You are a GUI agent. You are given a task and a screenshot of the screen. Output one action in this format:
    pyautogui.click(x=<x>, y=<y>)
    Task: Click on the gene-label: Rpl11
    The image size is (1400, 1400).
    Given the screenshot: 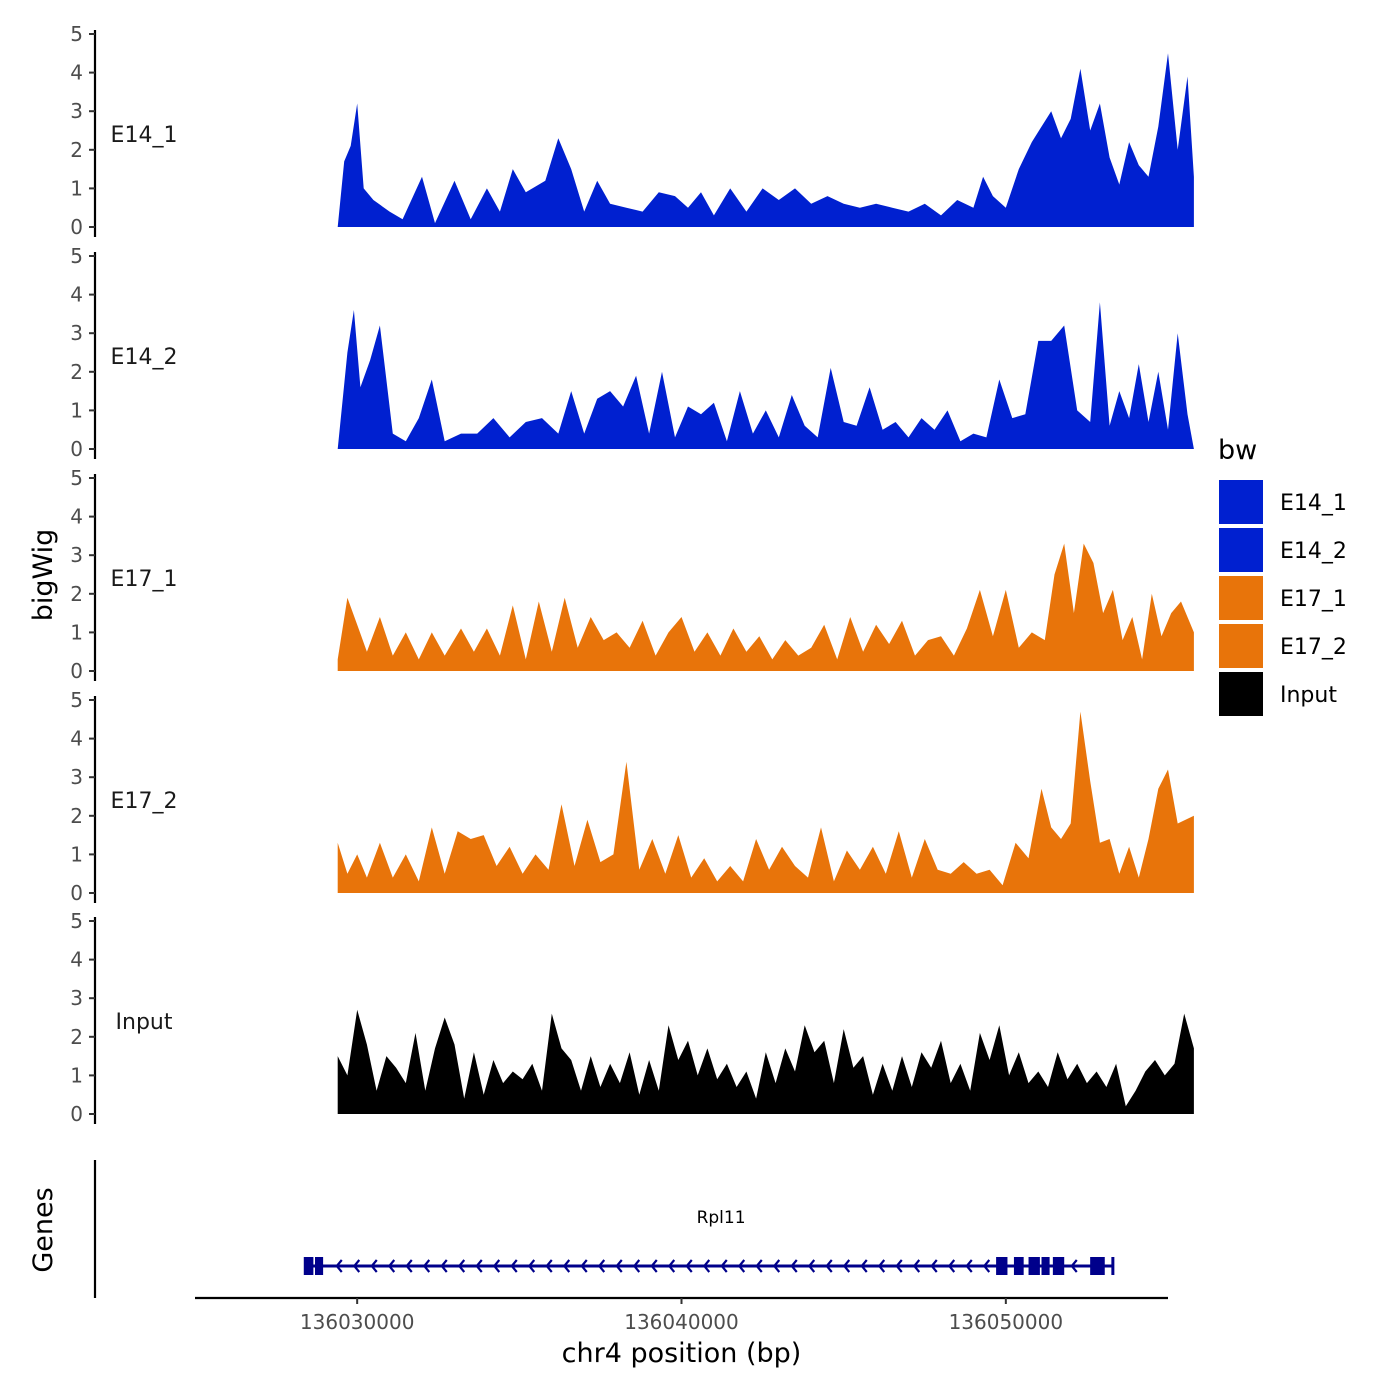 What is the action you would take?
    pyautogui.click(x=721, y=1218)
    